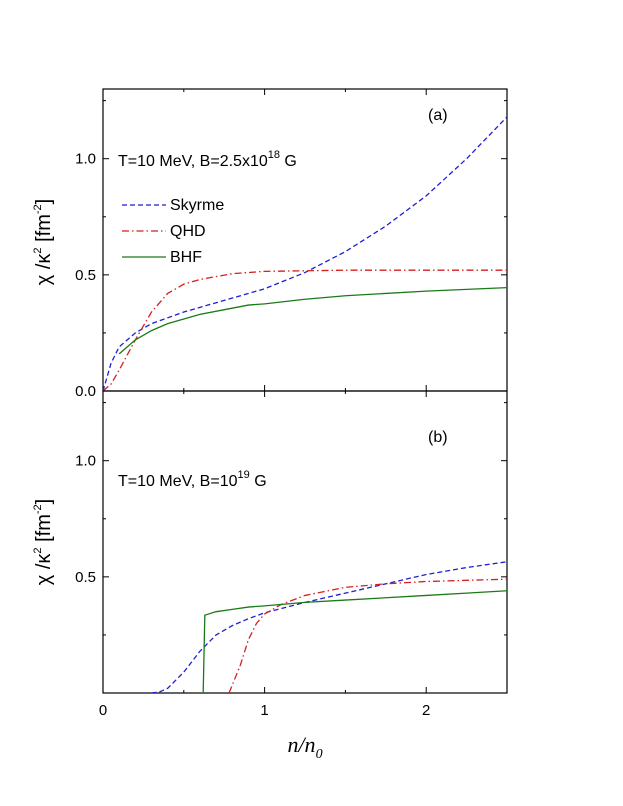 This screenshot has height=806, width=623. I want to click on annotation-a: T=10 MeV, B=2.5x1018 G, so click(207, 159).